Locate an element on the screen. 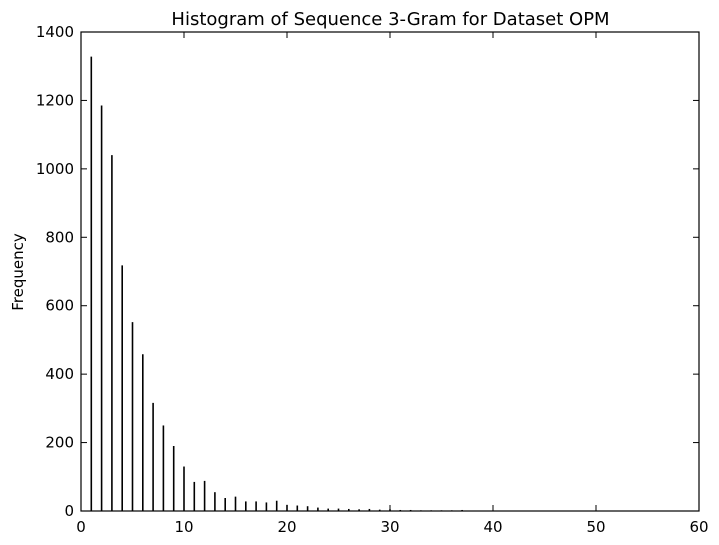 This screenshot has width=719, height=545. y-tick-label: 1200 is located at coordinates (55, 100).